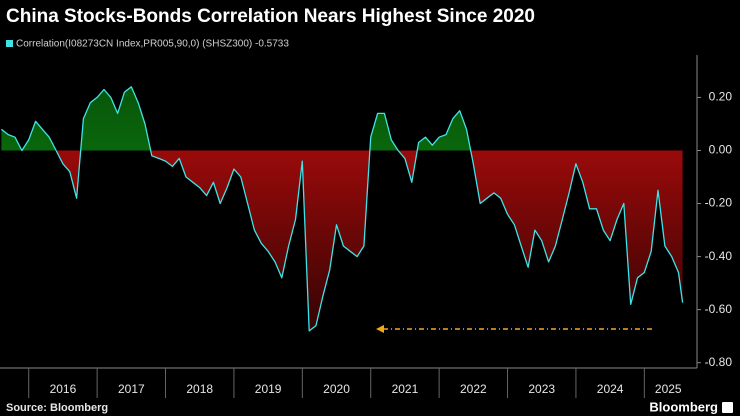 This screenshot has height=416, width=740. What do you see at coordinates (131, 389) in the screenshot?
I see `x-tick-label: 2017` at bounding box center [131, 389].